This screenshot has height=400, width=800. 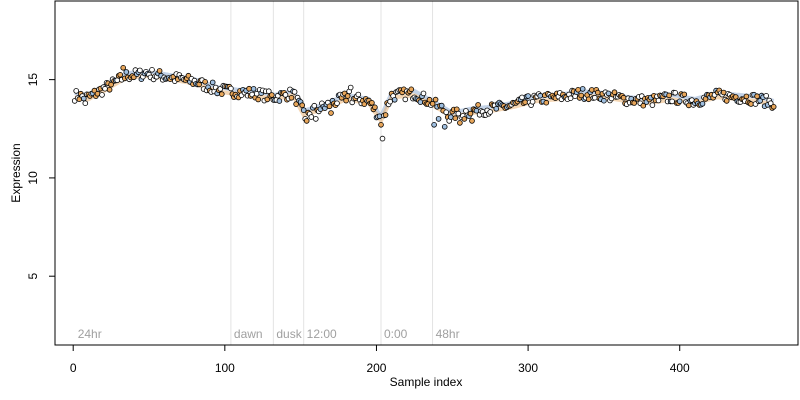 What do you see at coordinates (33, 178) in the screenshot?
I see `y-tick-label-1: 10` at bounding box center [33, 178].